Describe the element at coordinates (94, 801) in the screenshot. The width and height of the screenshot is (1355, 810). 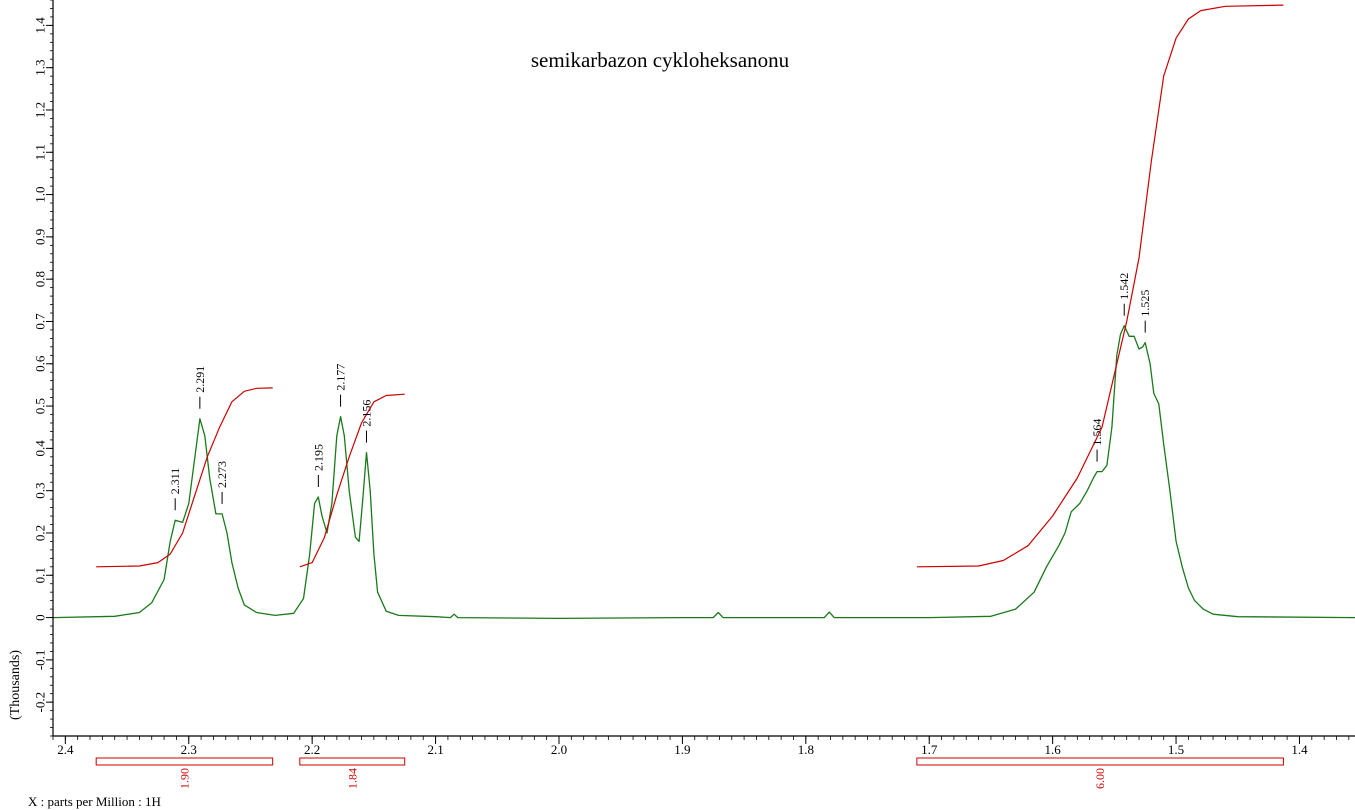
I see `x-axis-title: X : parts per Million : 1H` at that location.